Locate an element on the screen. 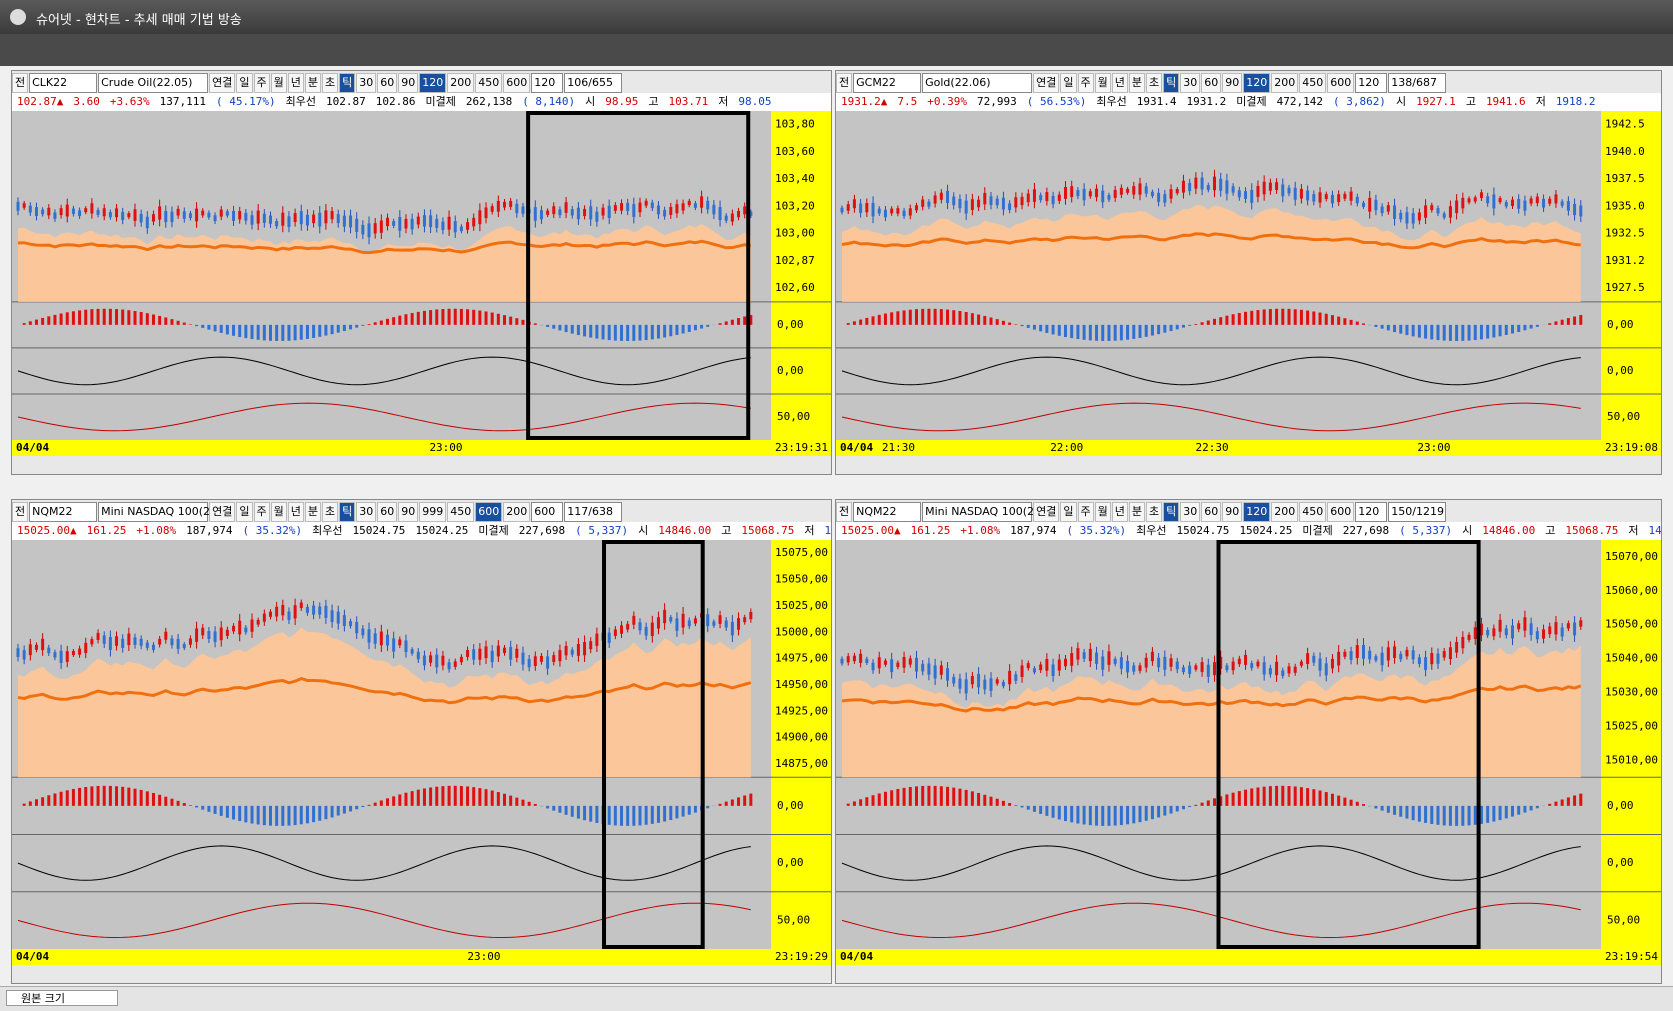  symbol-name: Gold(22.06) is located at coordinates (977, 83).